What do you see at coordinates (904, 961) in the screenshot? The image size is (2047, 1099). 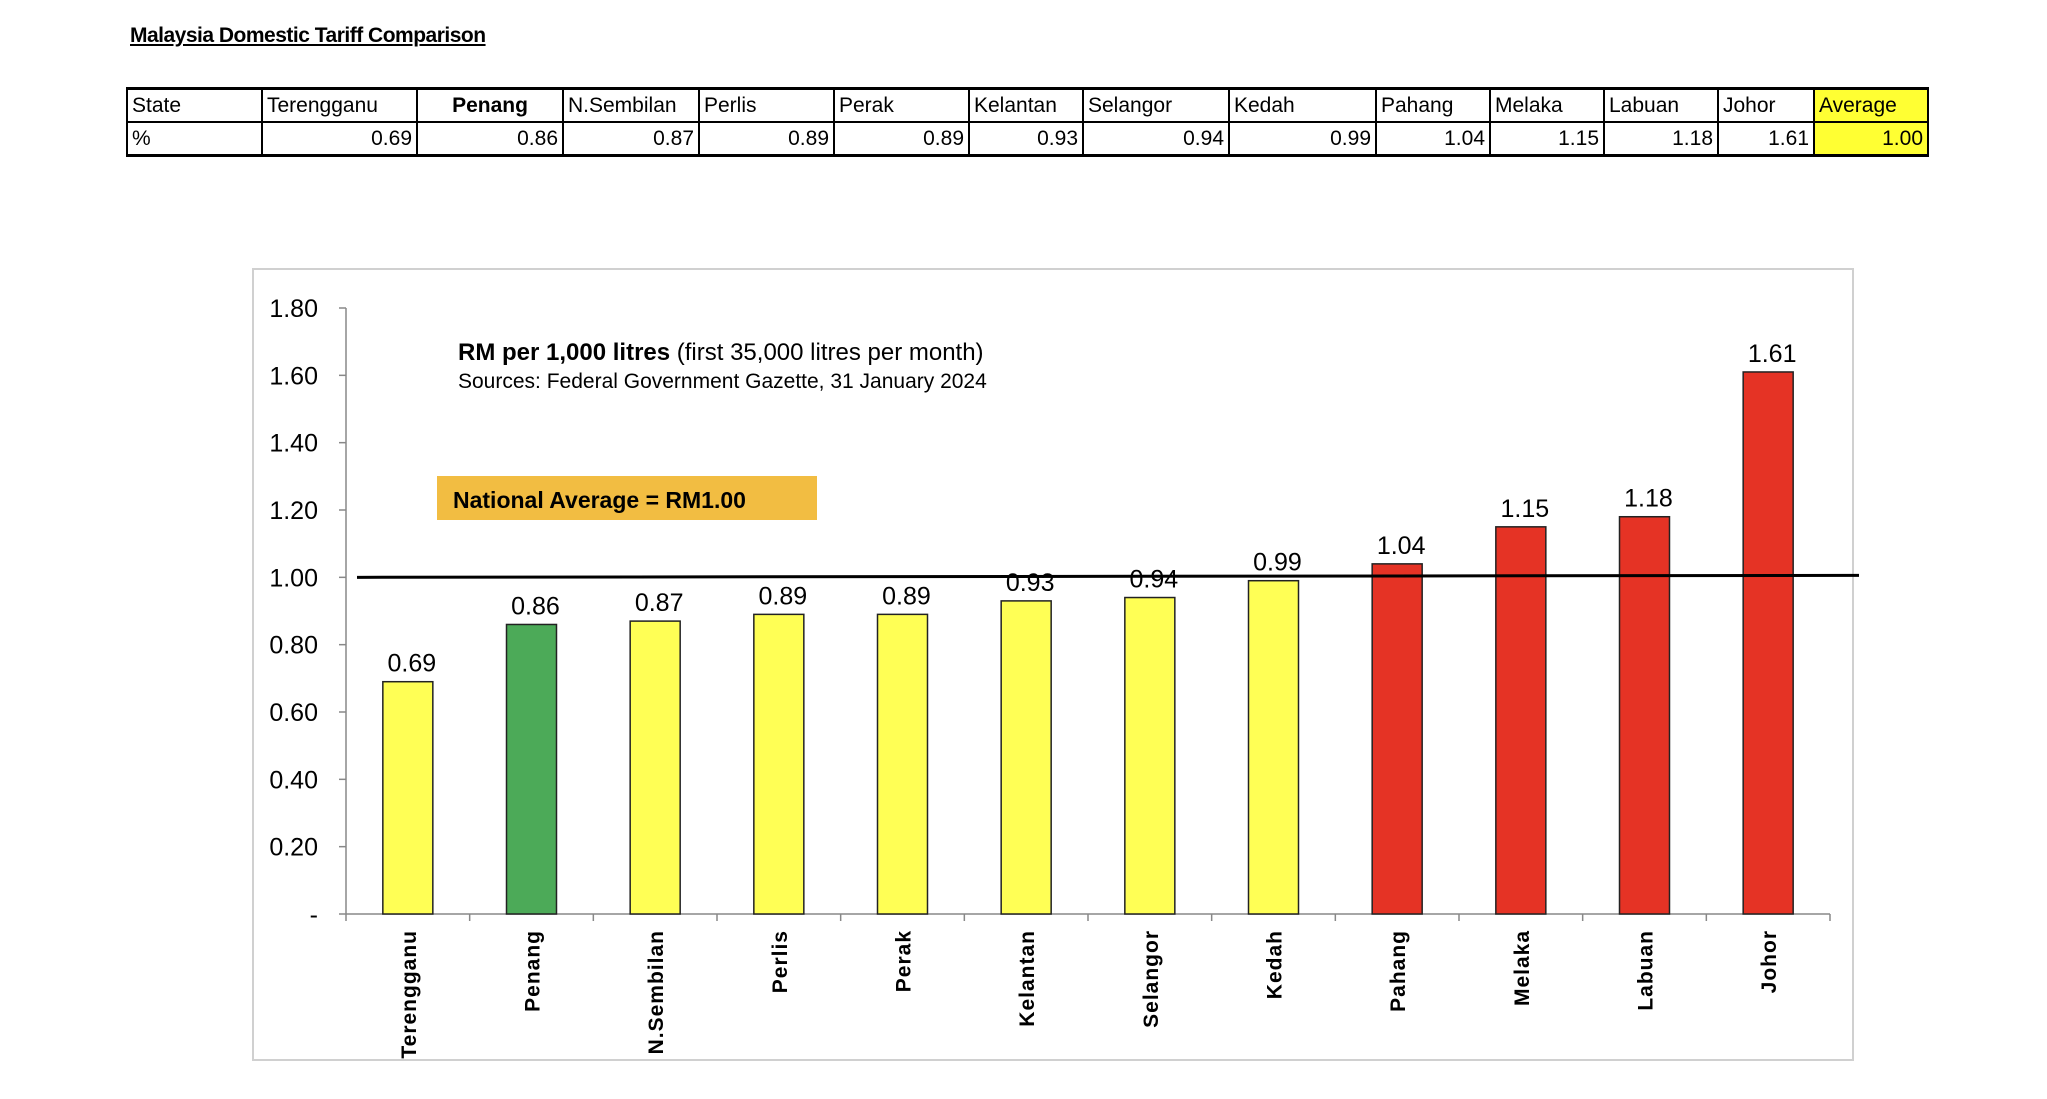 I see `x-tick-label: Perak` at bounding box center [904, 961].